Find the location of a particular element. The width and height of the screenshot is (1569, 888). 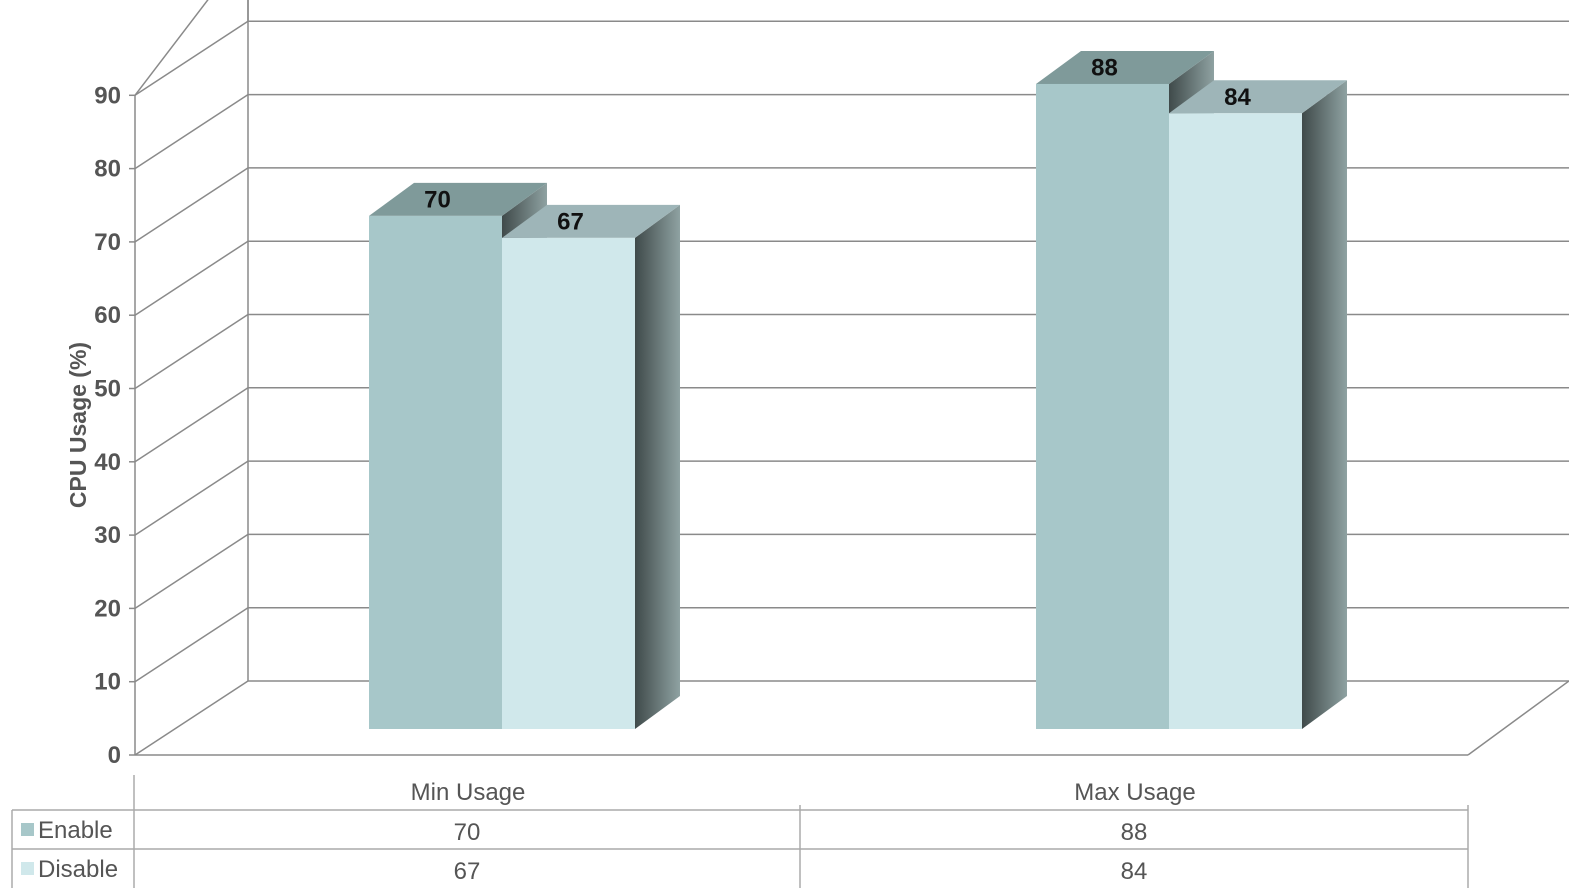

x-category-label: Min Usage is located at coordinates (468, 792).